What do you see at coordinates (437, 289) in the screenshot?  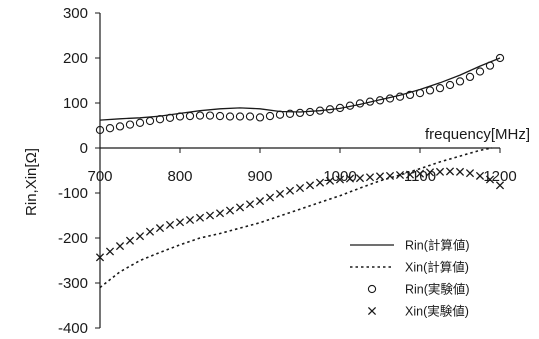 I see `legend-label: Rin(実験値)` at bounding box center [437, 289].